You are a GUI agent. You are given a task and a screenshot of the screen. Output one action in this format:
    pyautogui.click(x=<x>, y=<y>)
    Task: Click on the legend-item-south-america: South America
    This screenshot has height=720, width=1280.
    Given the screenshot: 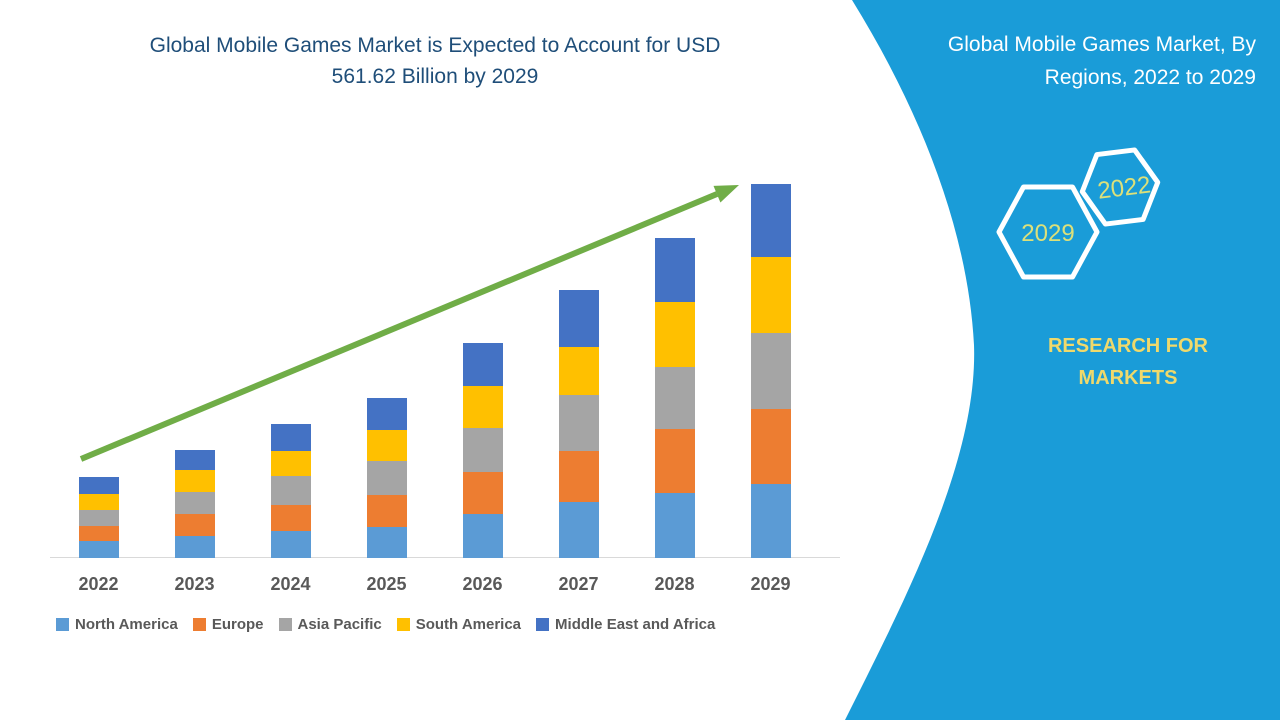 What is the action you would take?
    pyautogui.click(x=459, y=624)
    